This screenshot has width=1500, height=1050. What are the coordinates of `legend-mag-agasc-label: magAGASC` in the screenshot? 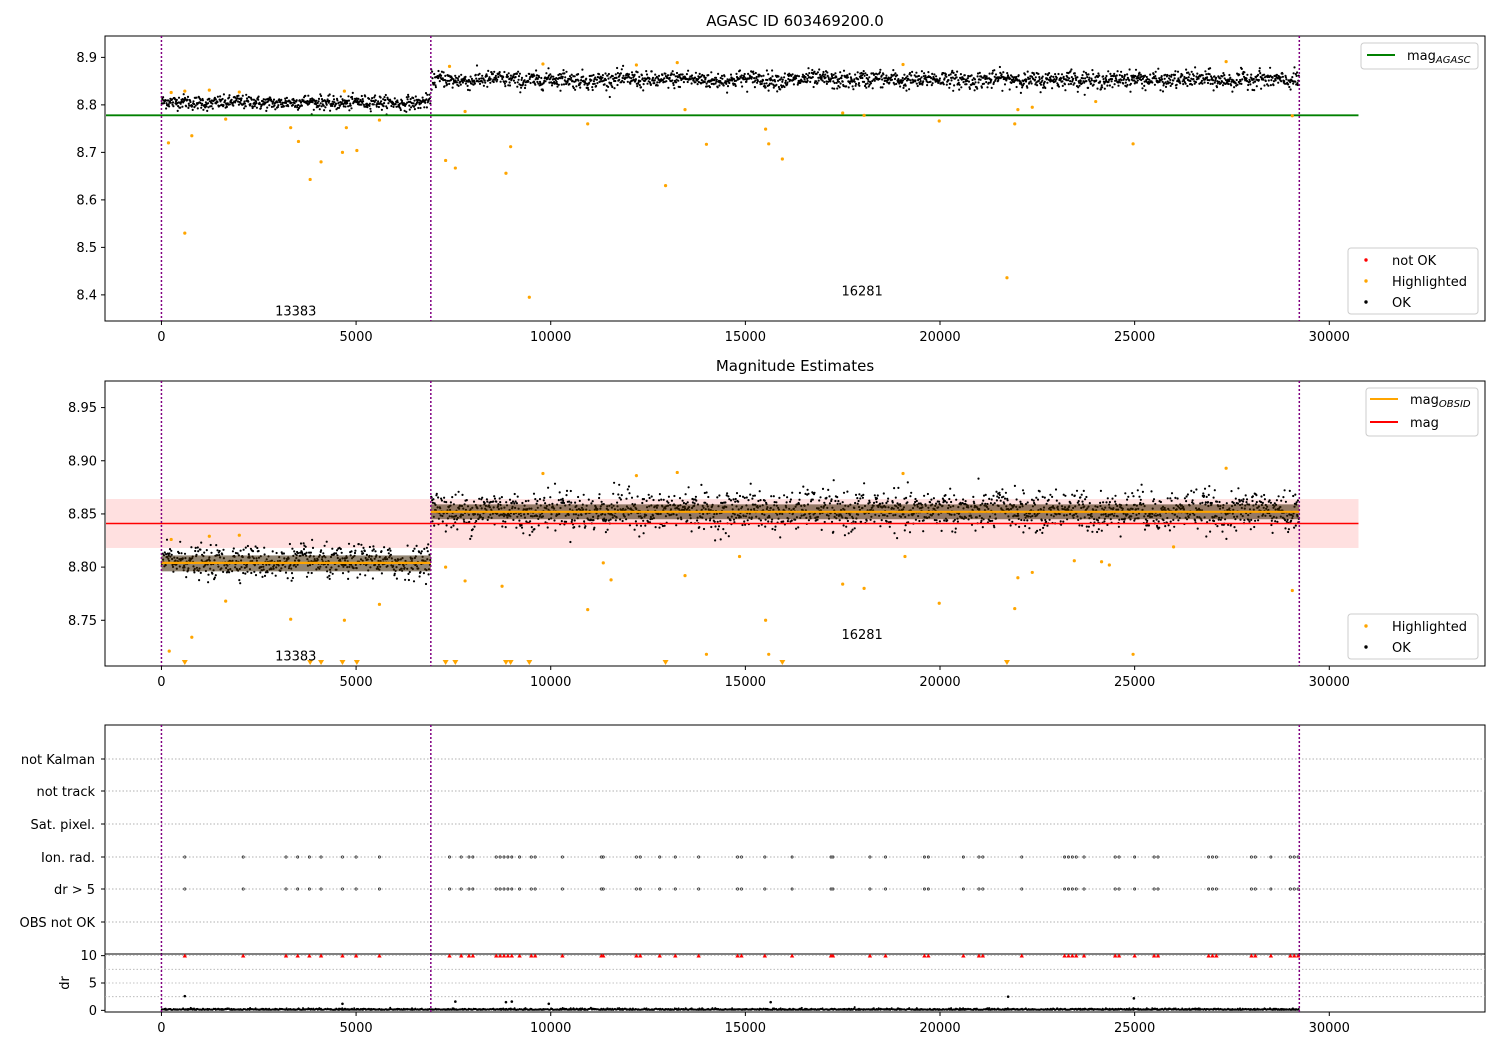 It's located at (1439, 57).